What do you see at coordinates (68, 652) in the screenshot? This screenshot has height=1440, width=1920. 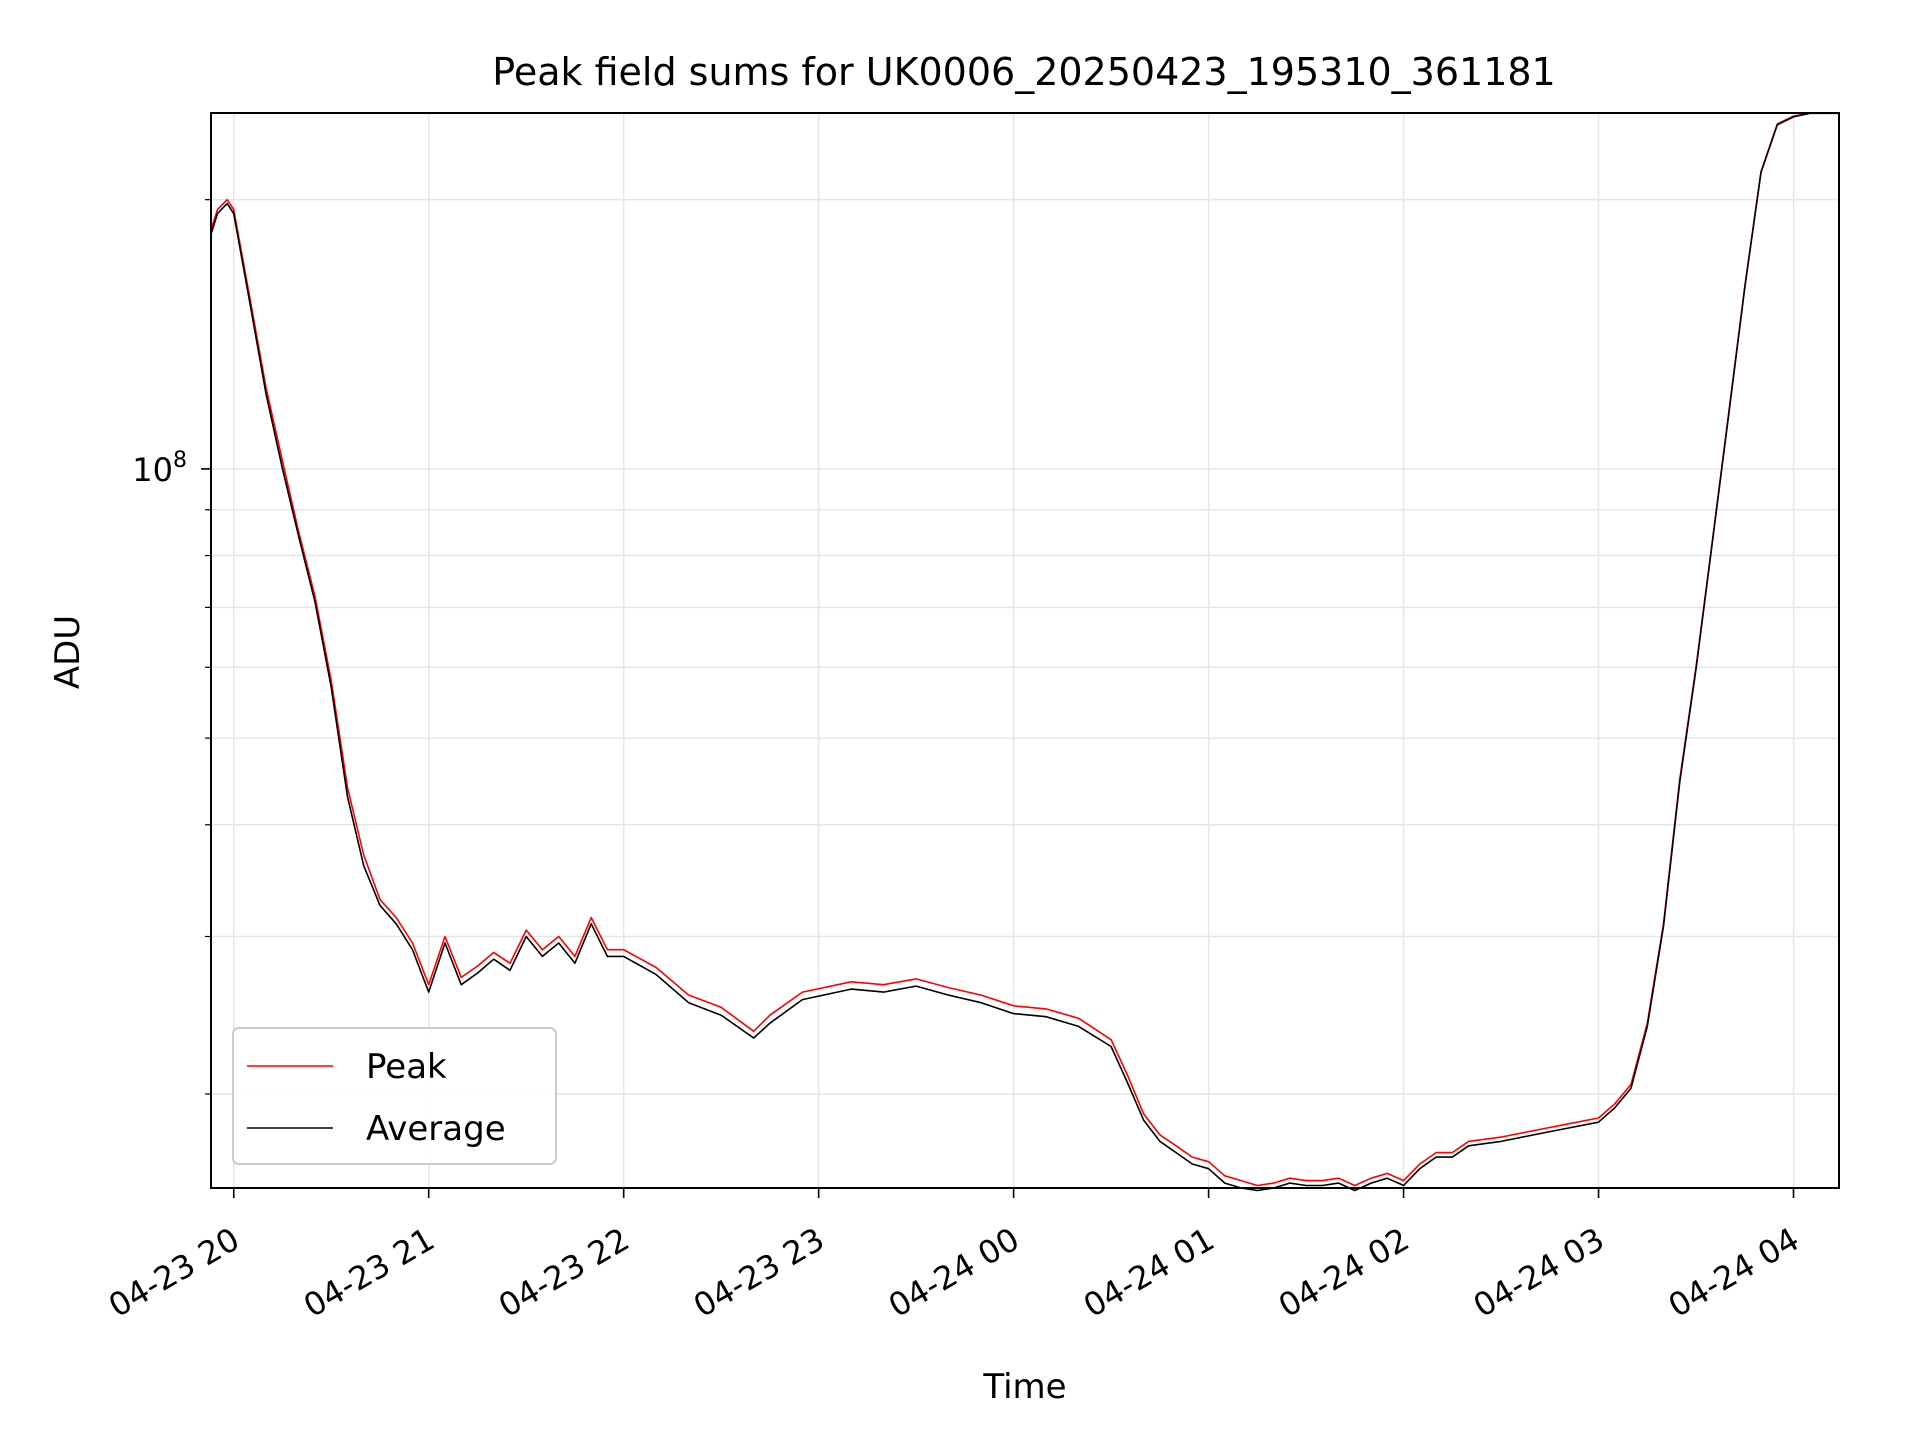 I see `y-axis-label: ADU` at bounding box center [68, 652].